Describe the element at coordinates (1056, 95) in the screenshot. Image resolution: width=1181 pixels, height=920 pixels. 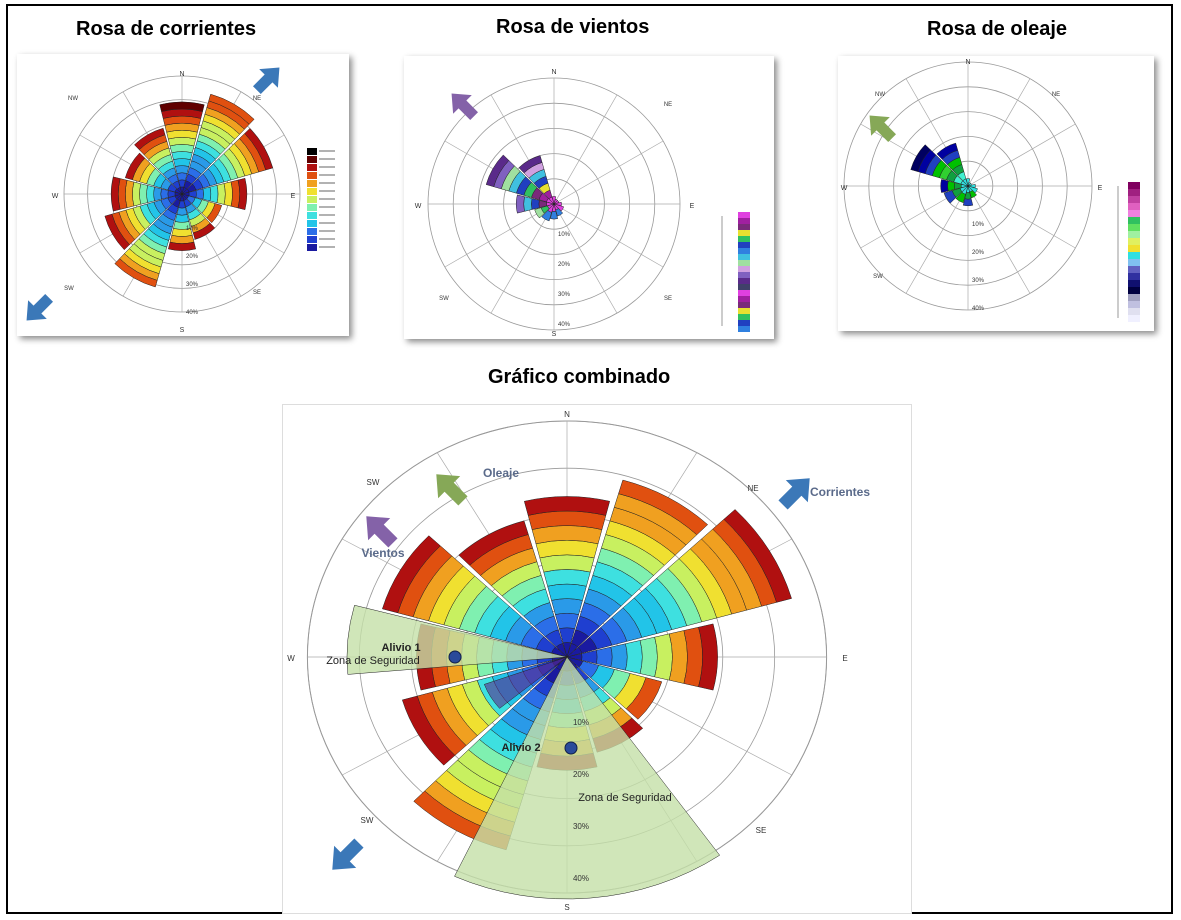
I see `olea-label-ne: NE` at that location.